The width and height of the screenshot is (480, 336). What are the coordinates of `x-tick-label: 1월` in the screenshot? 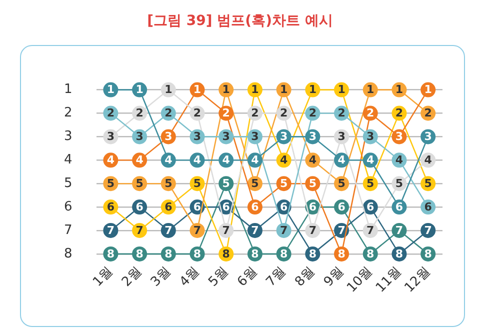 It's located at (103, 277).